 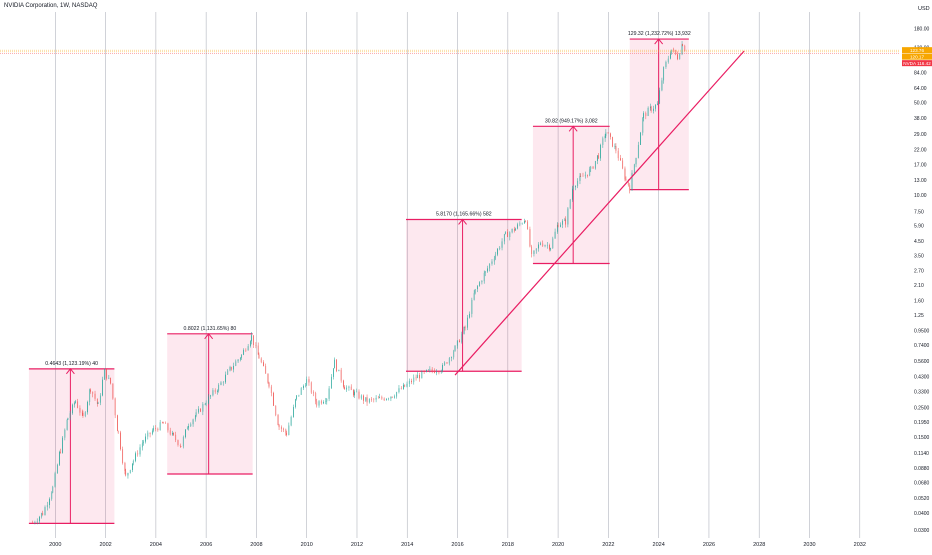 What do you see at coordinates (922, 531) in the screenshot?
I see `y-tick-label: 0.0300` at bounding box center [922, 531].